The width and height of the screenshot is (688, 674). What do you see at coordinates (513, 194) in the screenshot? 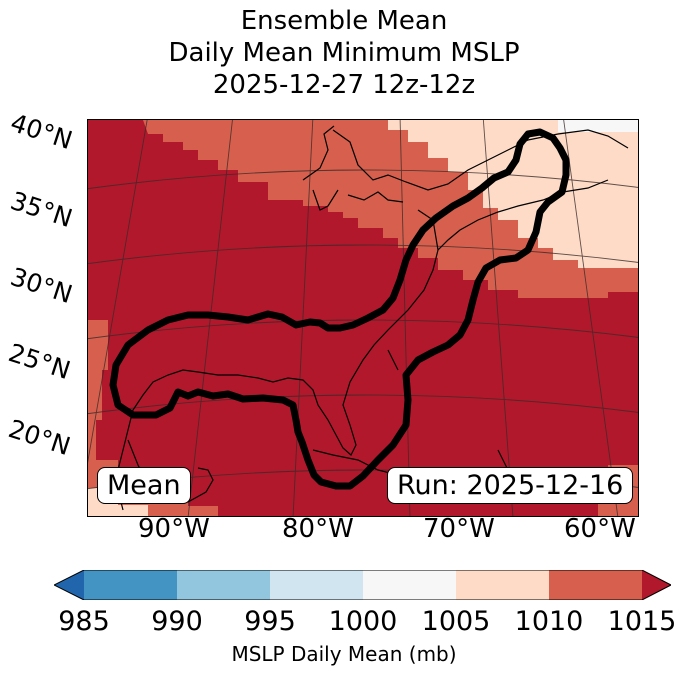
I see `region-1005-1010-northeast` at bounding box center [513, 194].